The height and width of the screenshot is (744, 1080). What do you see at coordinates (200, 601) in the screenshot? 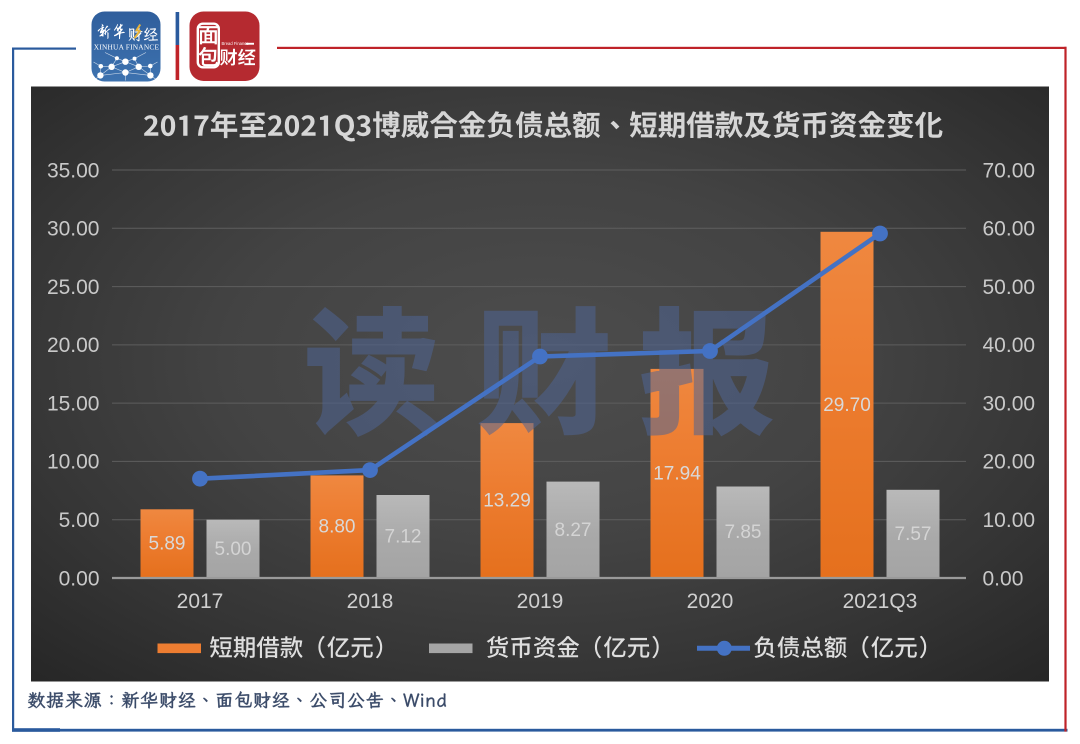
I see `svg-text: 2017` at bounding box center [200, 601].